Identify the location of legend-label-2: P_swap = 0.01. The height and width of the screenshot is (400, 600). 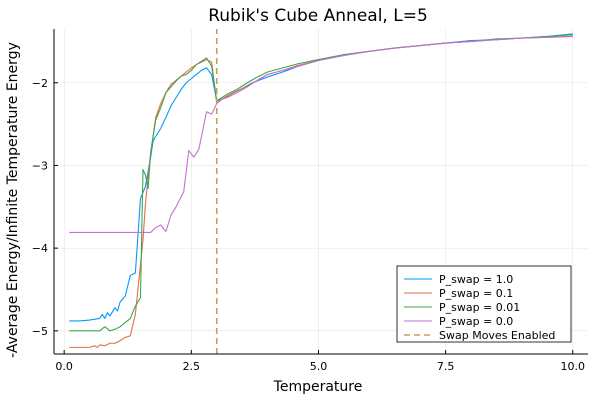
(479, 307).